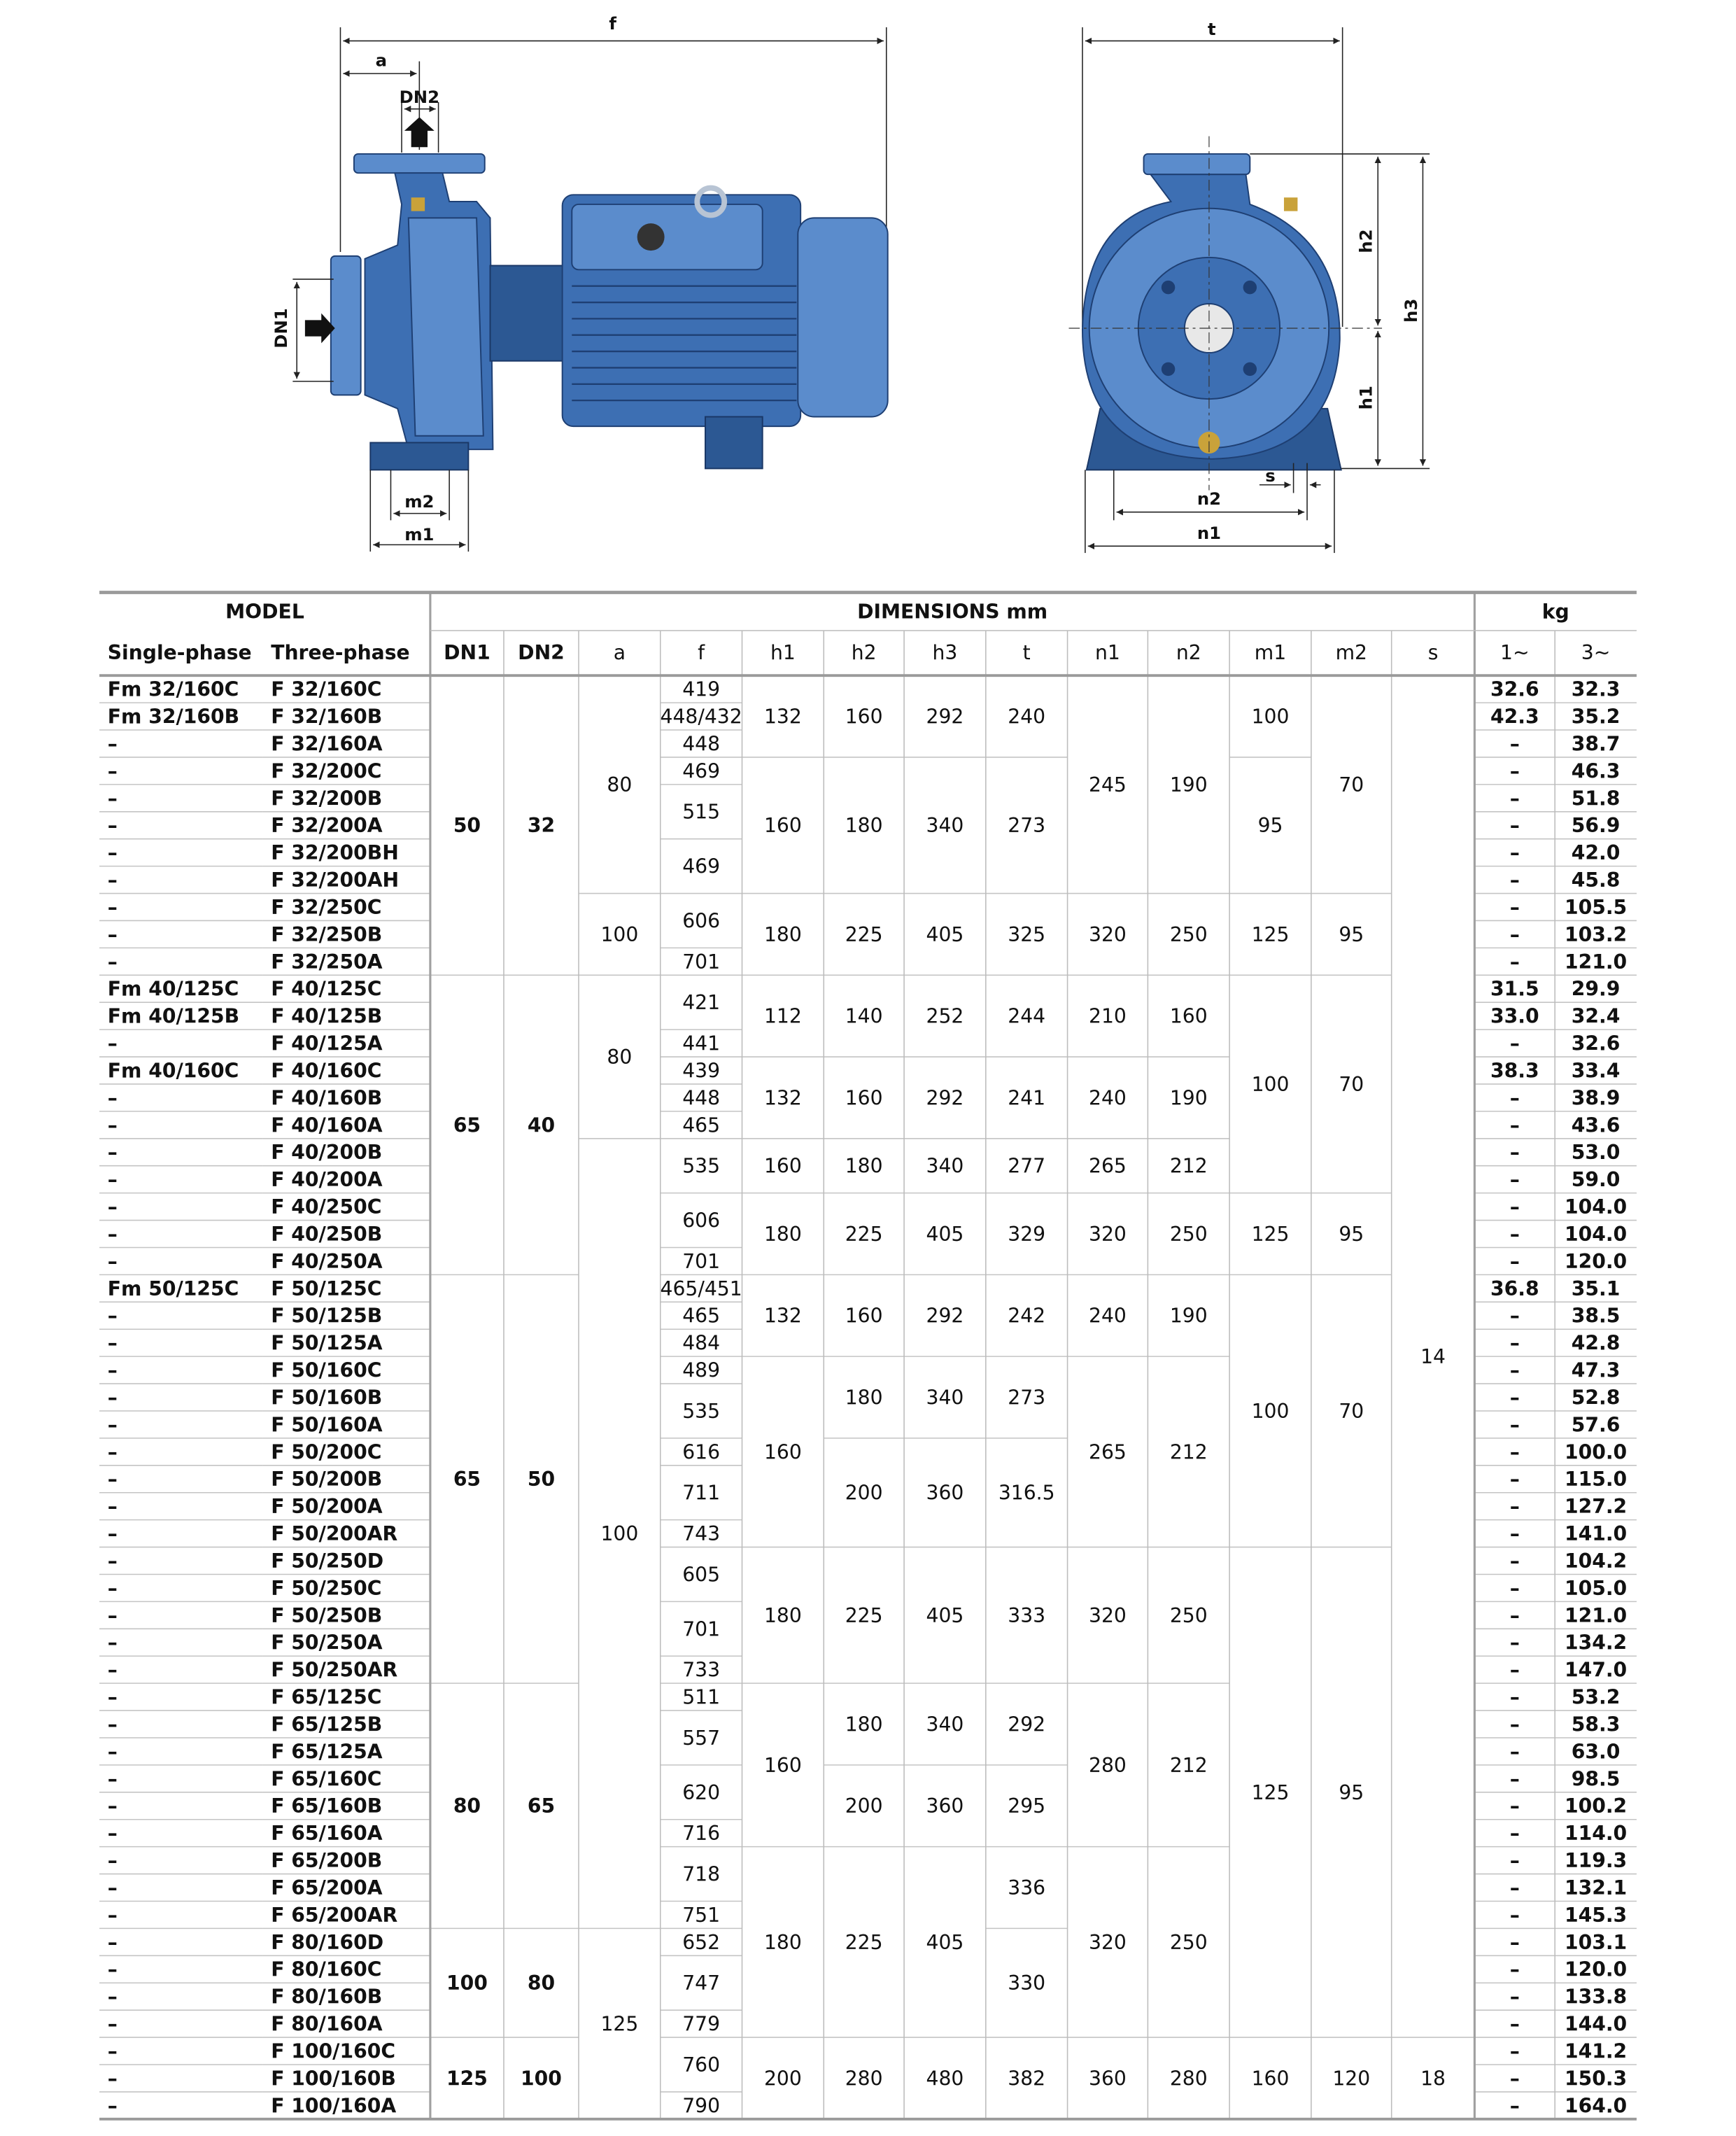  What do you see at coordinates (326, 1070) in the screenshot?
I see `table-cell: F 40/160C` at bounding box center [326, 1070].